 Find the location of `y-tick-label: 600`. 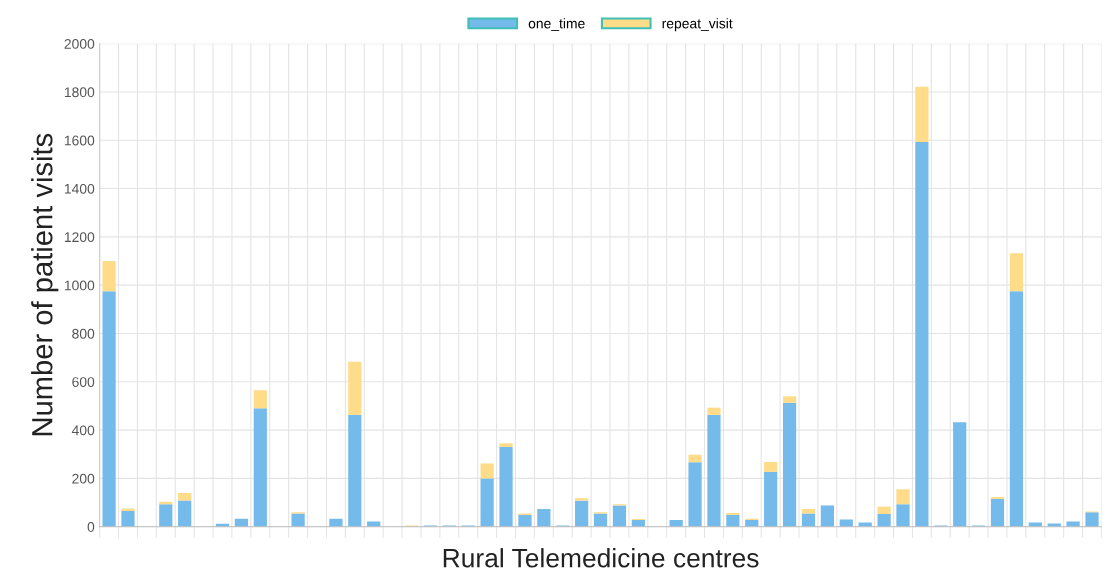

y-tick-label: 600 is located at coordinates (83, 382).